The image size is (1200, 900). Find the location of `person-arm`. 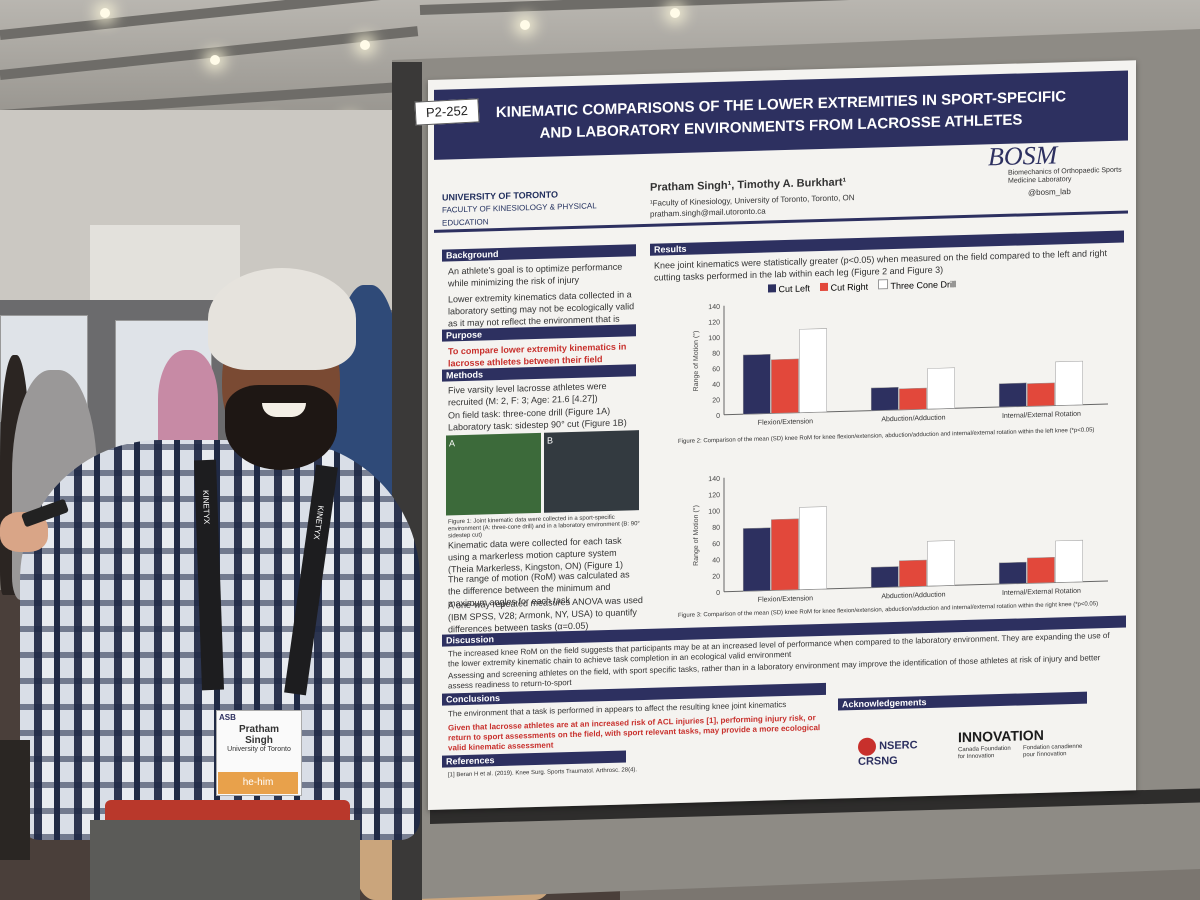

person-arm is located at coordinates (15, 800).